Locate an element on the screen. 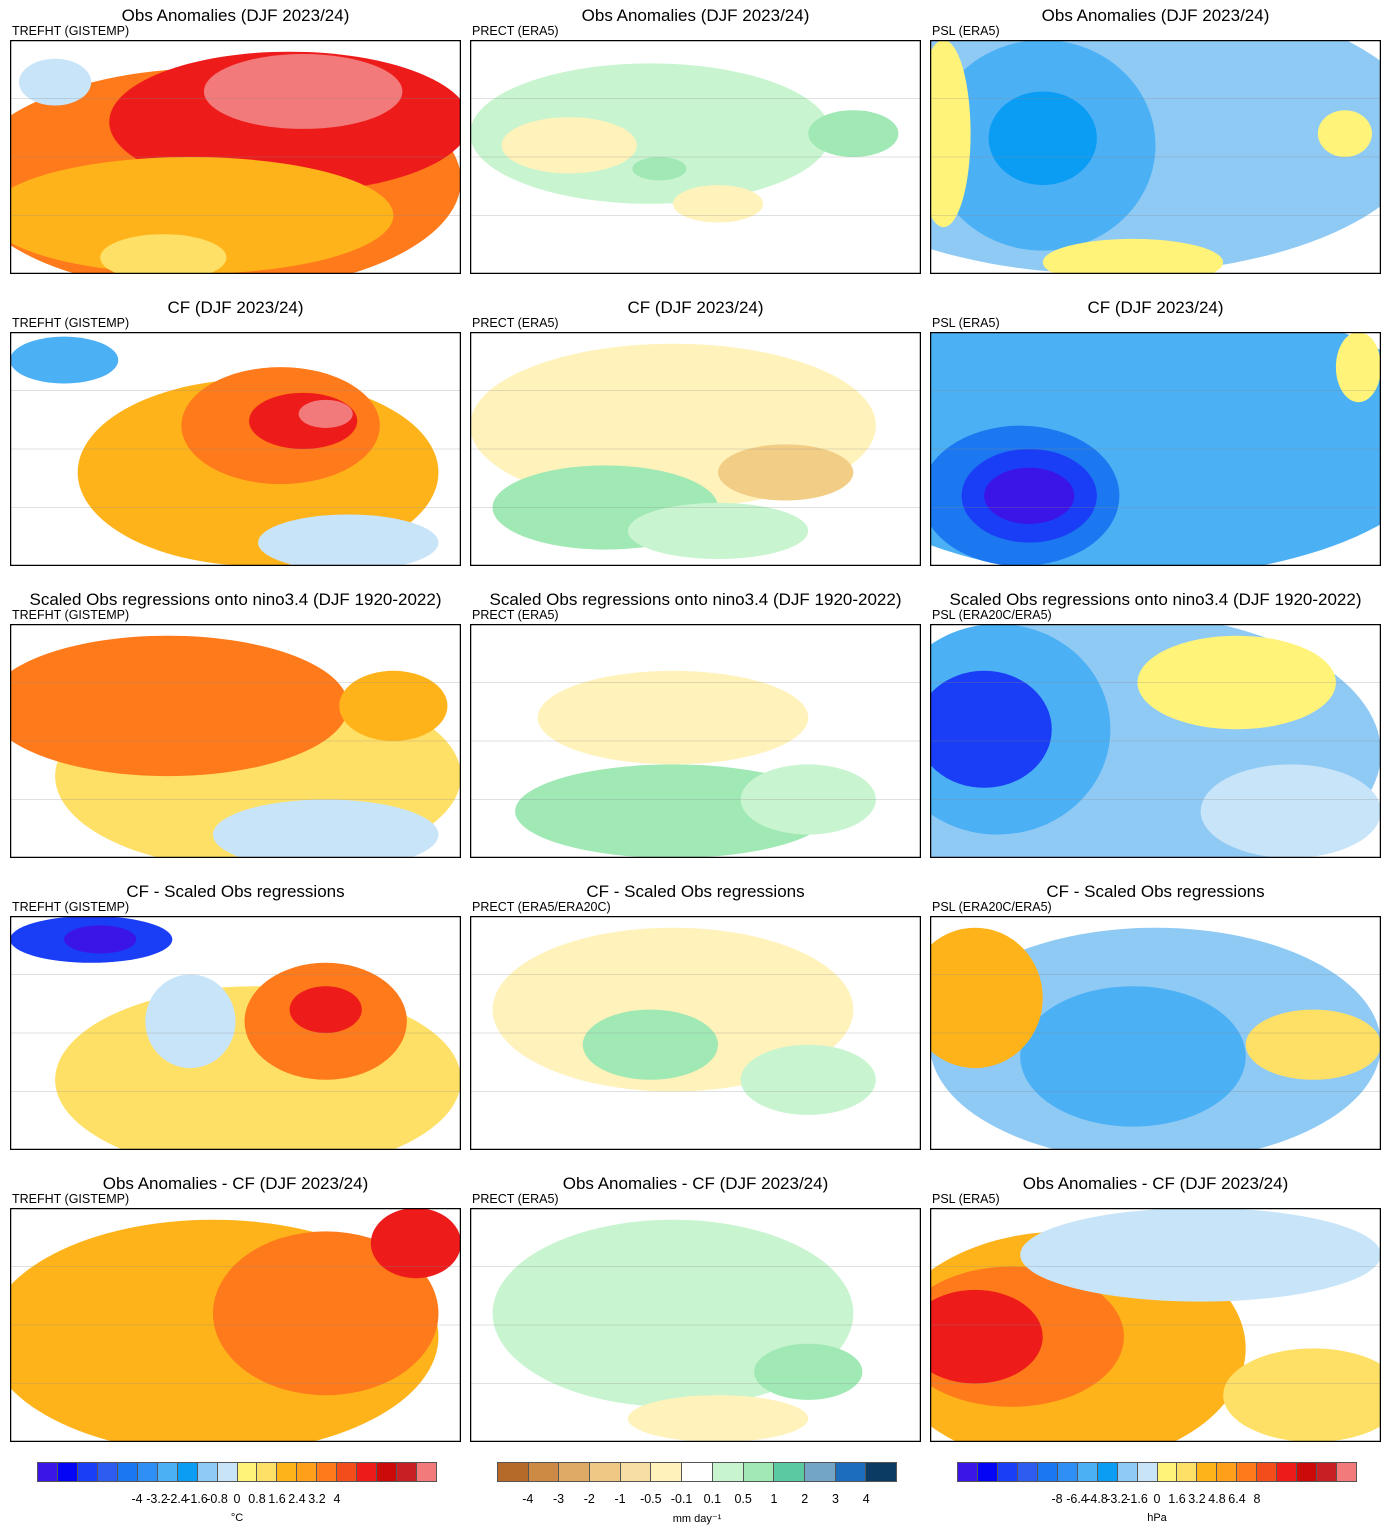 Image resolution: width=1394 pixels, height=1535 pixels. colorbar-tick-label: 0.8 is located at coordinates (257, 1499).